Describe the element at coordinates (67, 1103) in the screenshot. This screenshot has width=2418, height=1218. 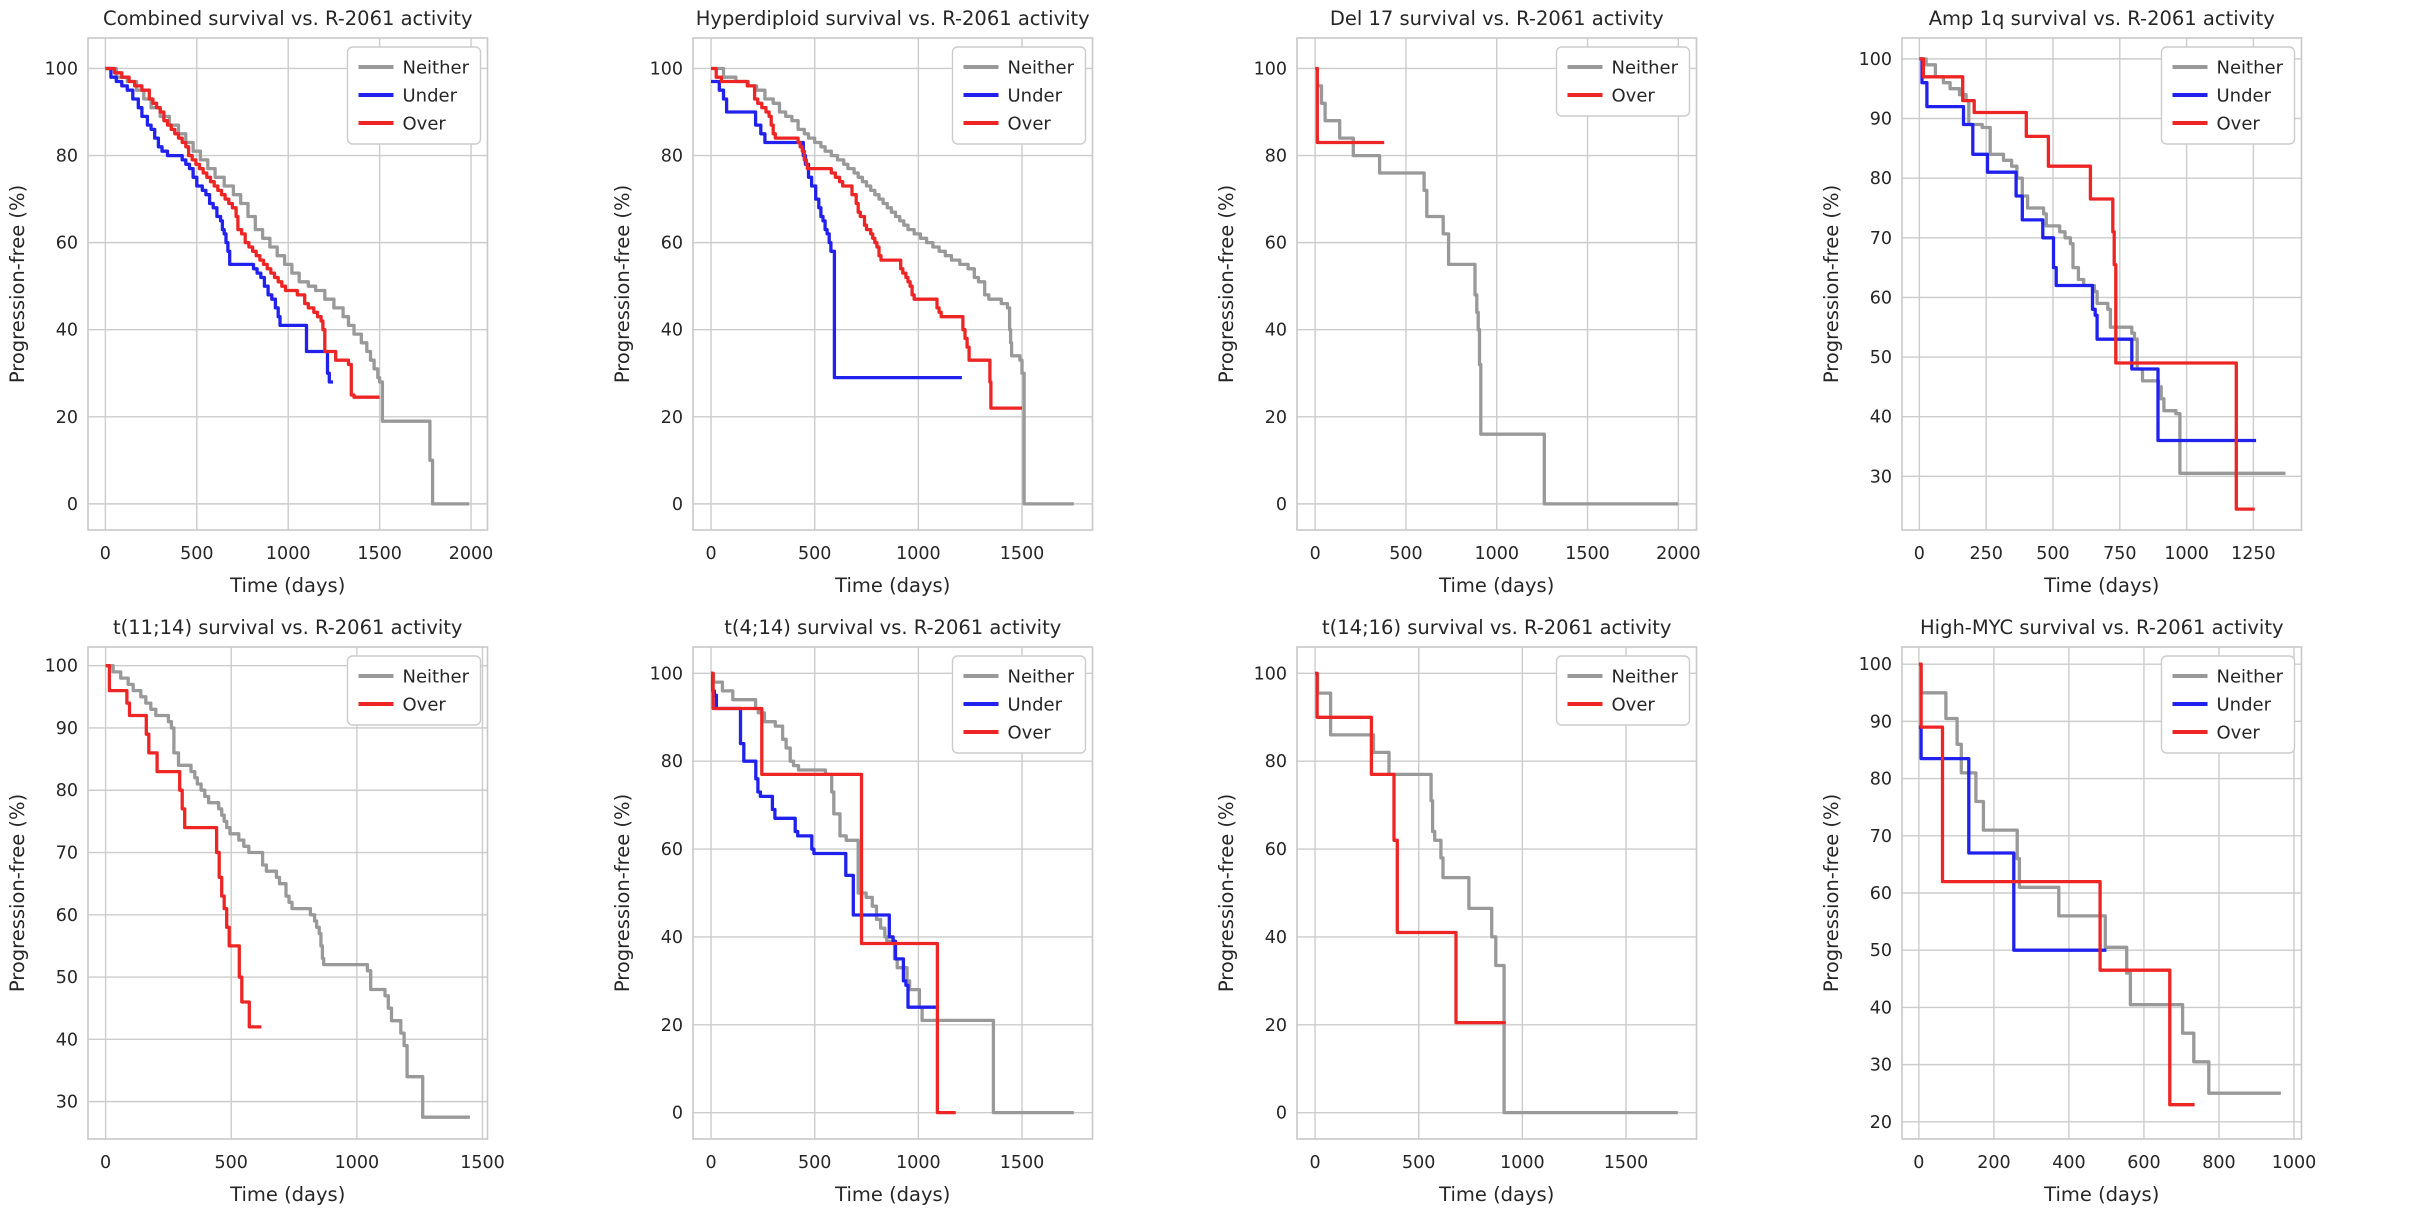
I see `y-tick-label: 30` at that location.